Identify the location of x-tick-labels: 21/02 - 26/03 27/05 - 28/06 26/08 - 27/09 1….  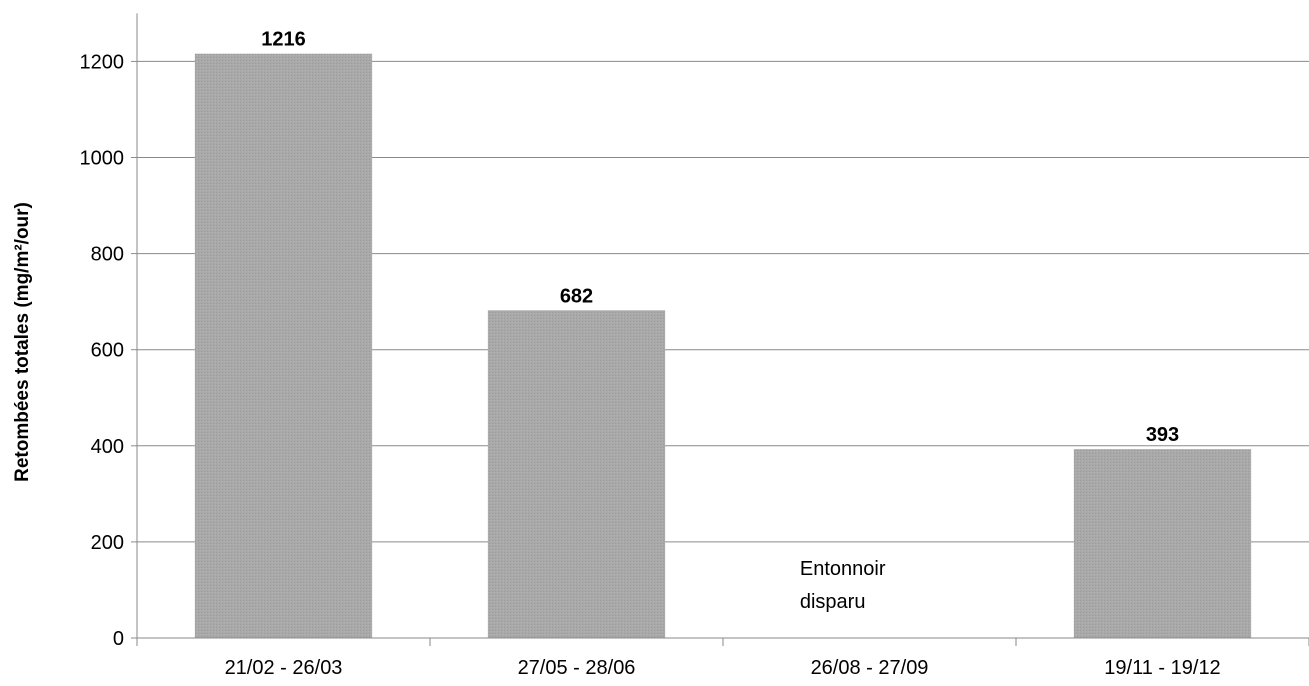
(723, 668).